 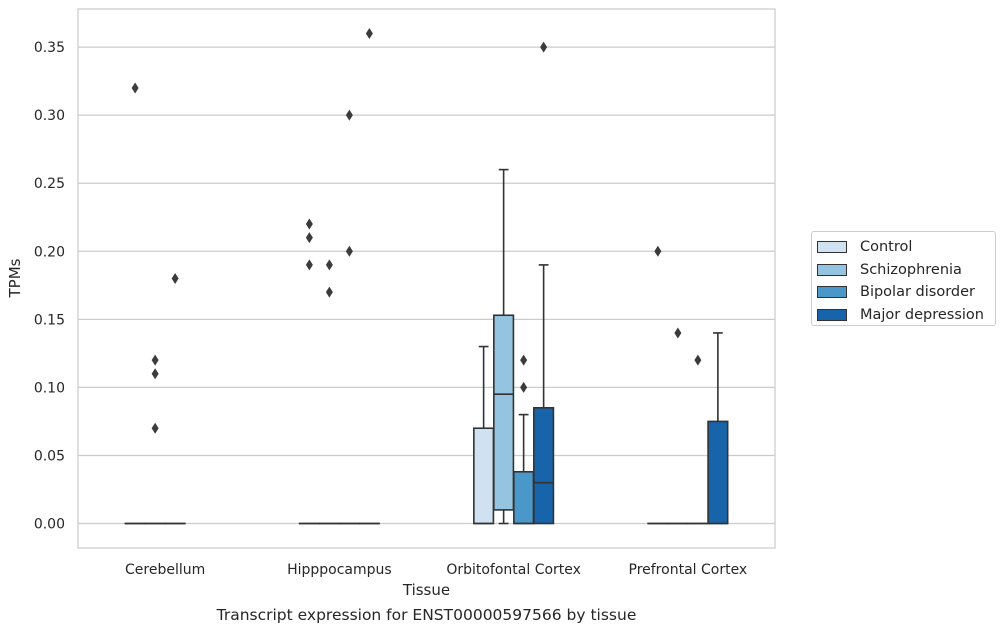 What do you see at coordinates (49, 48) in the screenshot?
I see `y-tick-label: 0.35` at bounding box center [49, 48].